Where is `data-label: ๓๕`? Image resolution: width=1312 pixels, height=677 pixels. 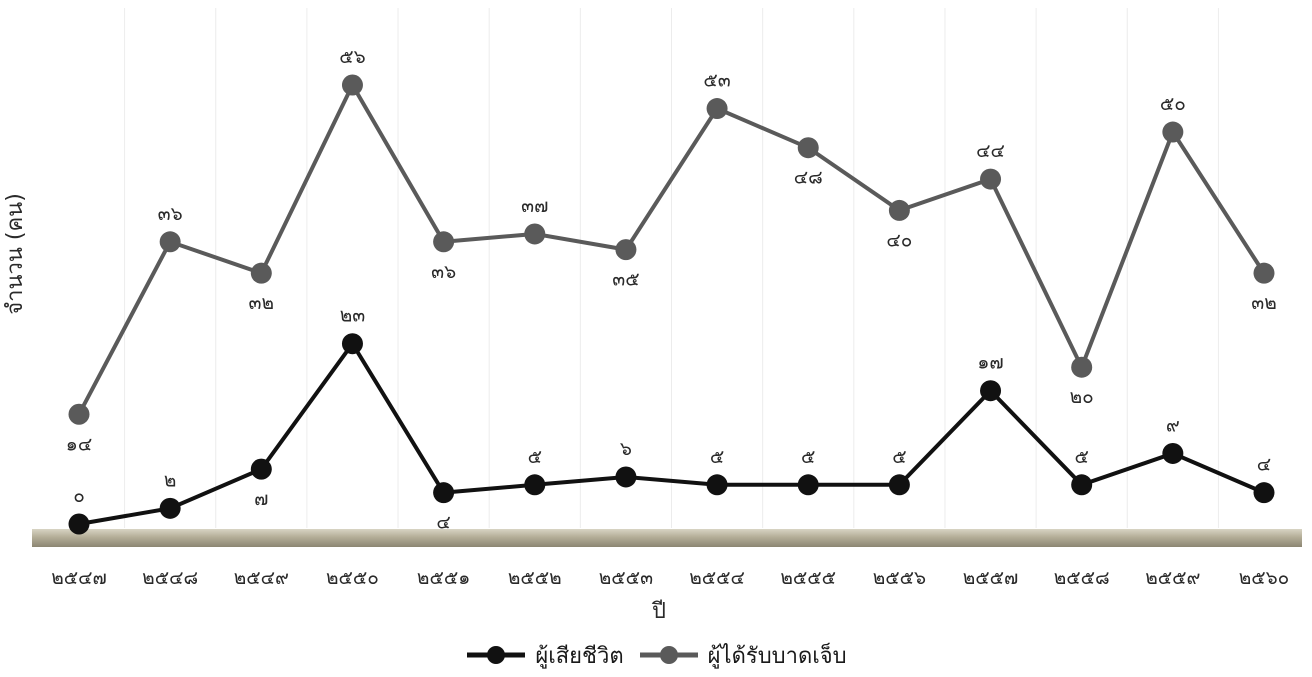
data-label: ๓๕ is located at coordinates (625, 280).